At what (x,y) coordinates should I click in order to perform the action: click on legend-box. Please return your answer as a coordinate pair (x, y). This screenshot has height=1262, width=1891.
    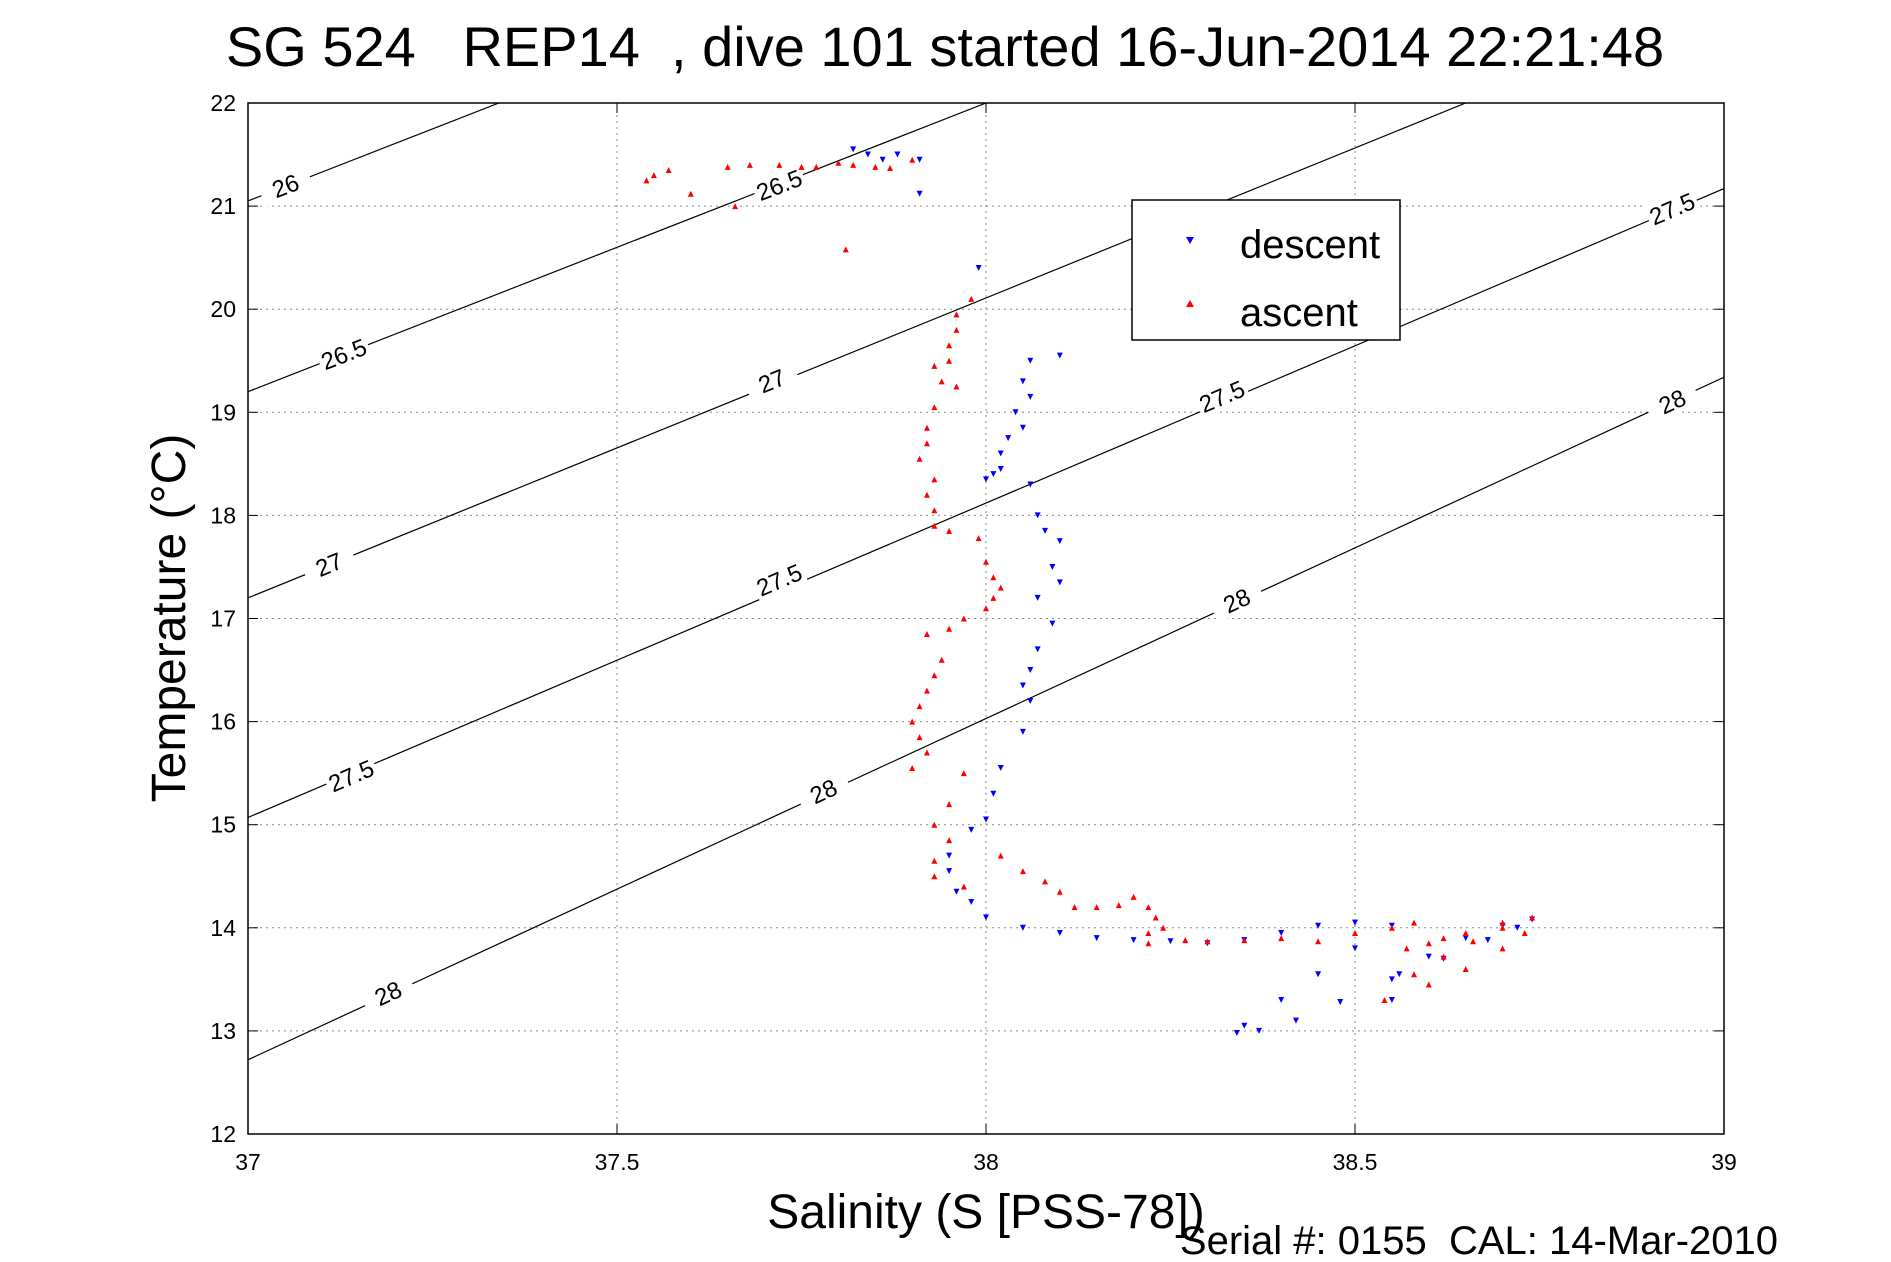
    Looking at the image, I should click on (1266, 270).